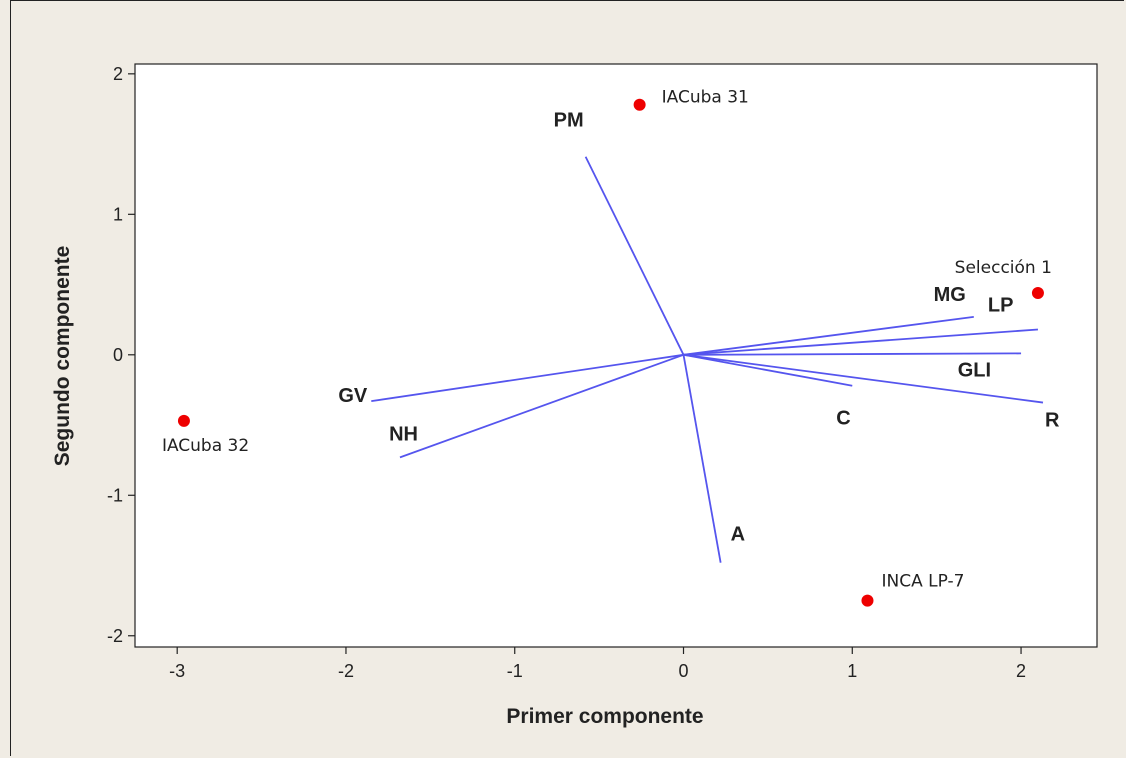  I want to click on vector-mg, so click(828, 335).